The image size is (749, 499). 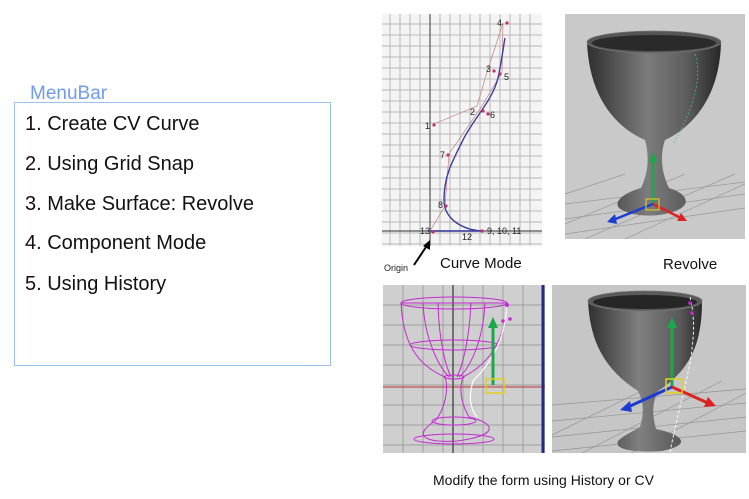 I want to click on curve-grid-svg: 4 3 5 2 6 1 7 8 13 12 9, 10, 11, so click(x=462, y=130).